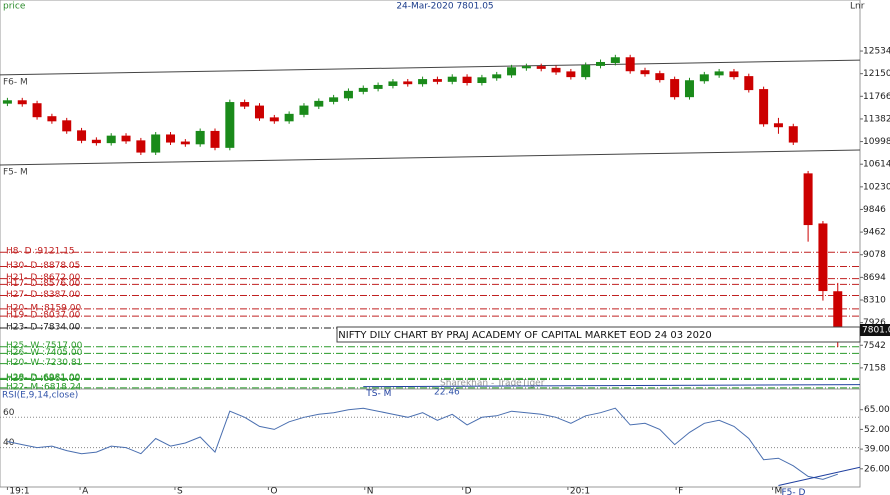 The height and width of the screenshot is (495, 890). I want to click on y-tick-label: 9846, so click(874, 210).